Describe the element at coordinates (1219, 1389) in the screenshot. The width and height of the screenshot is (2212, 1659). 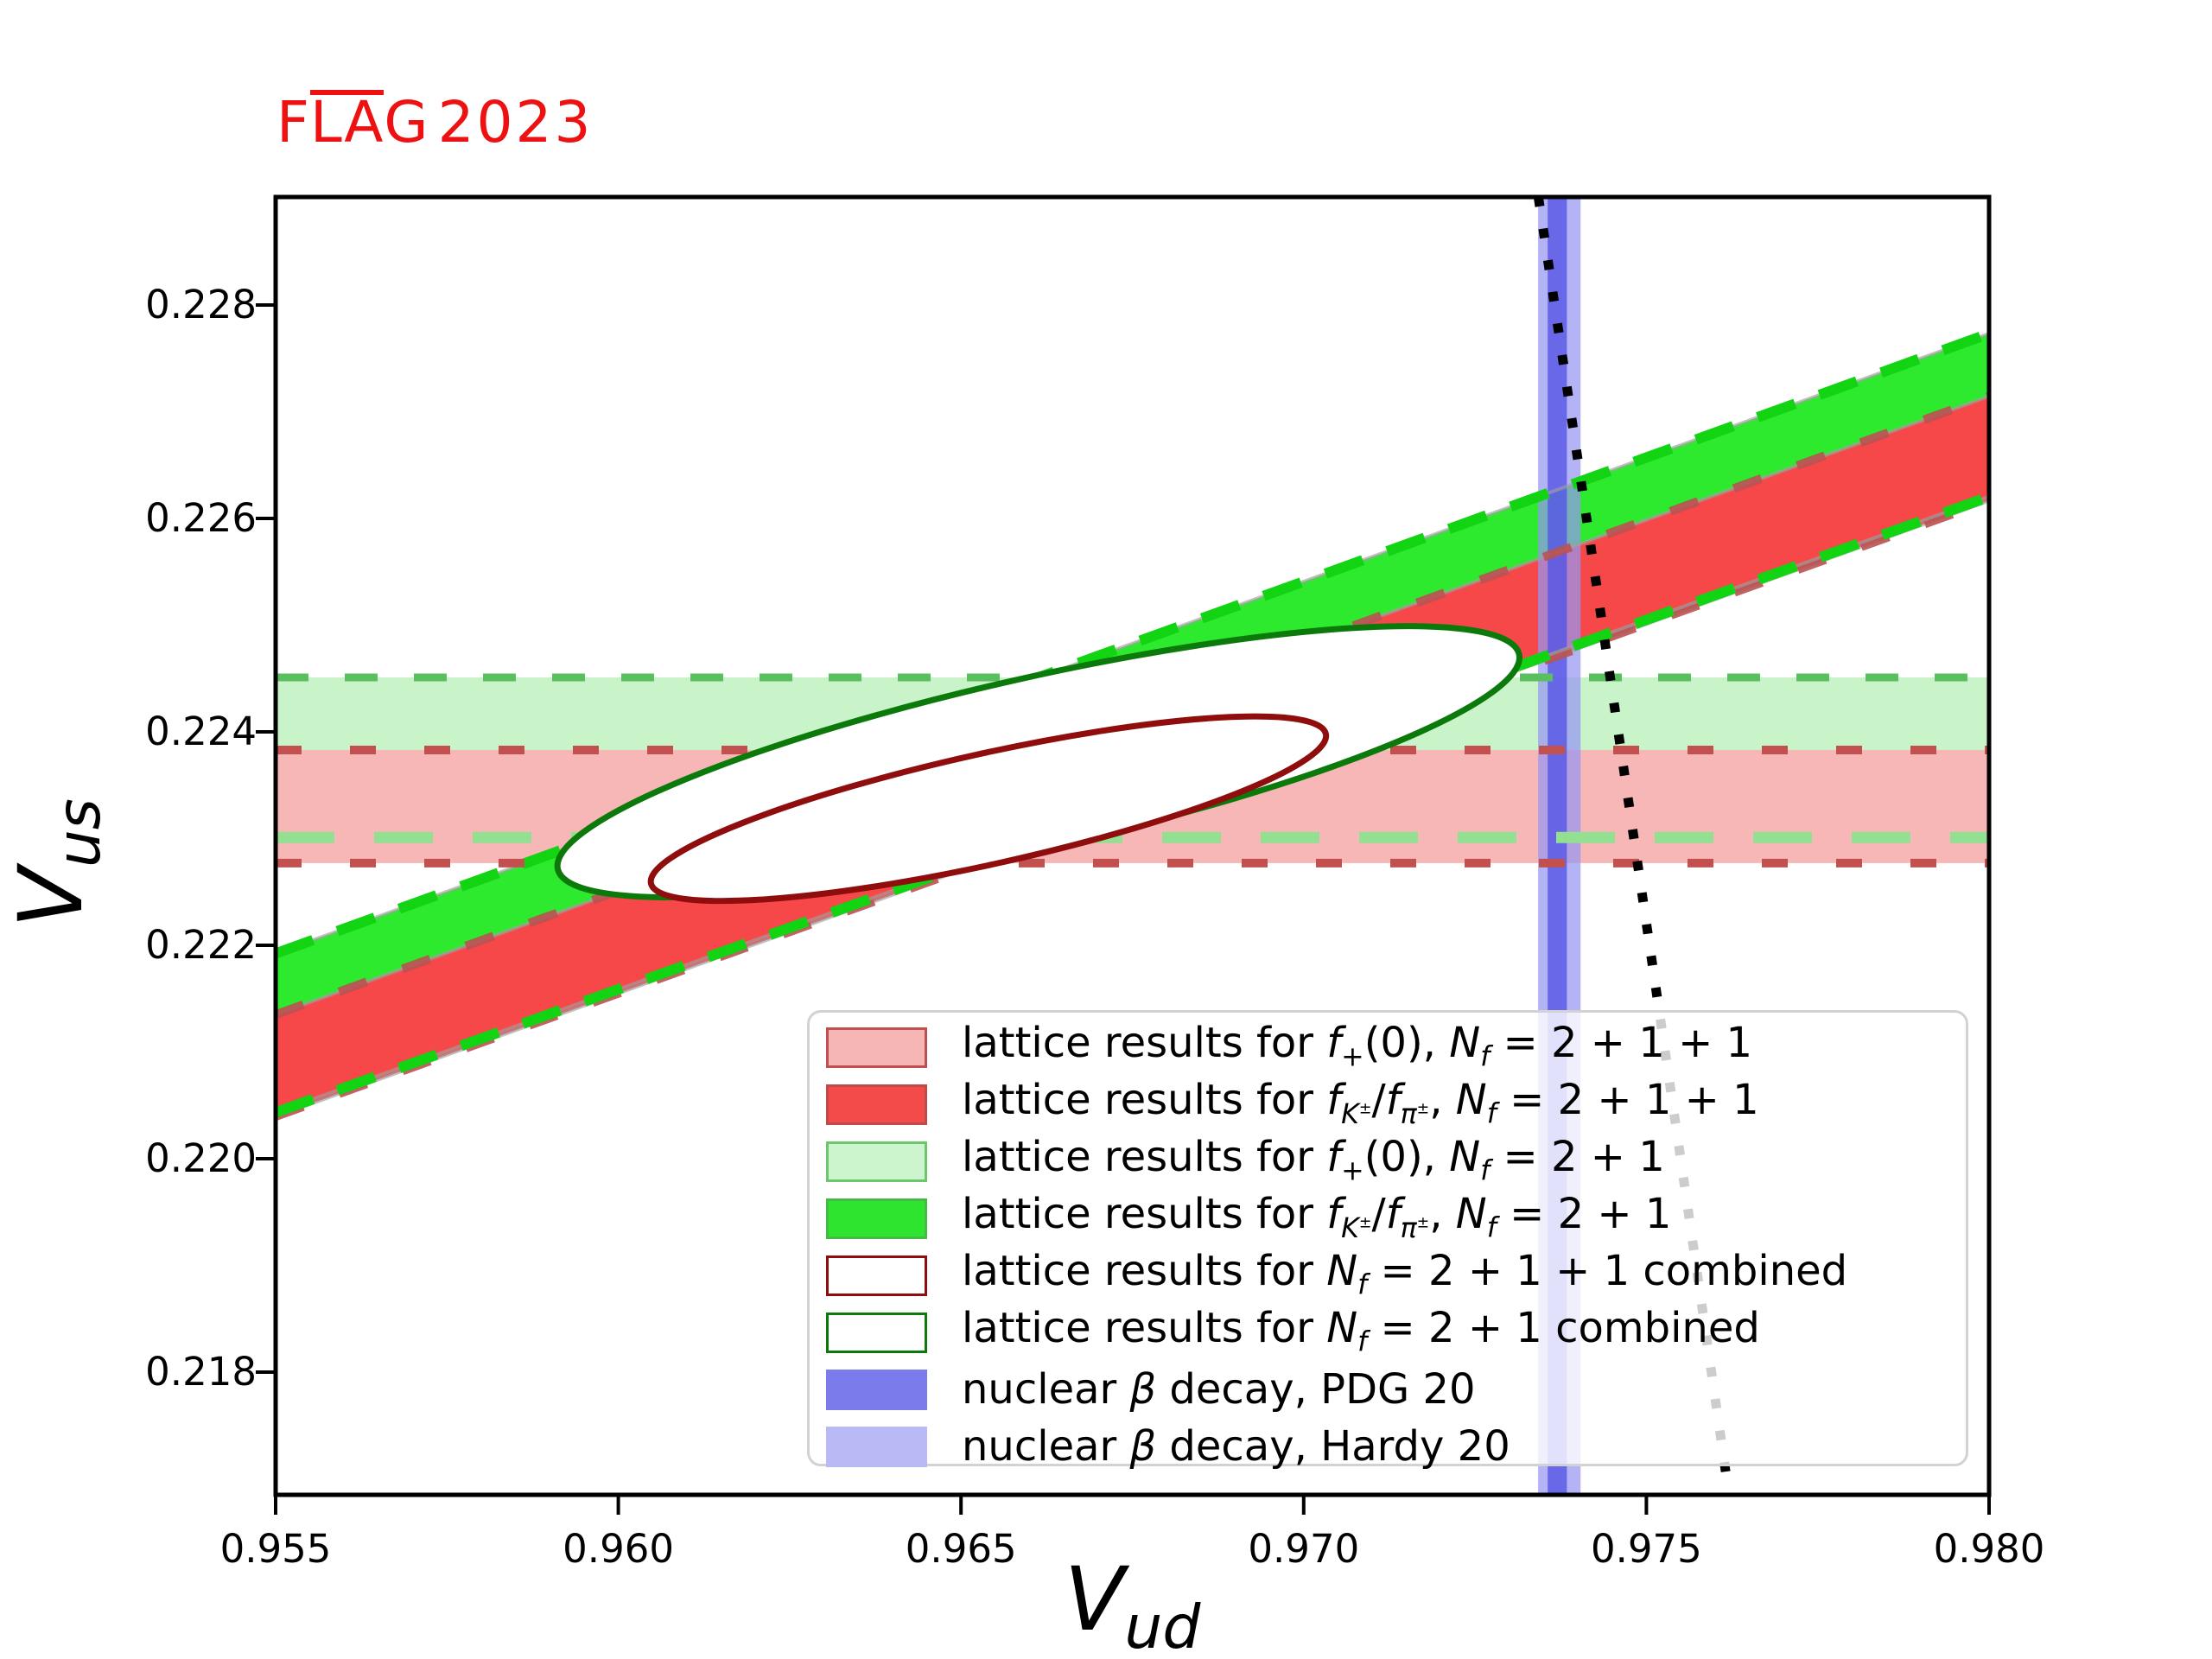
I see `legend-entry-label: nuclear β decay, PDG 20` at that location.